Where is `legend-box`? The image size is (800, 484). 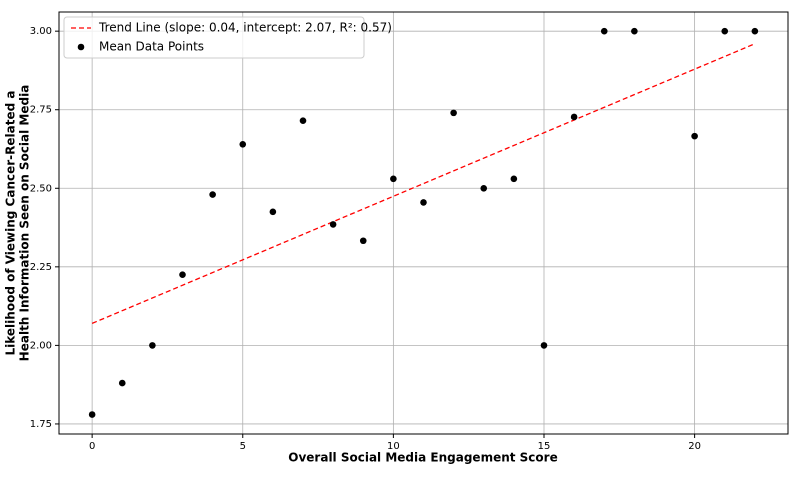 legend-box is located at coordinates (214, 37).